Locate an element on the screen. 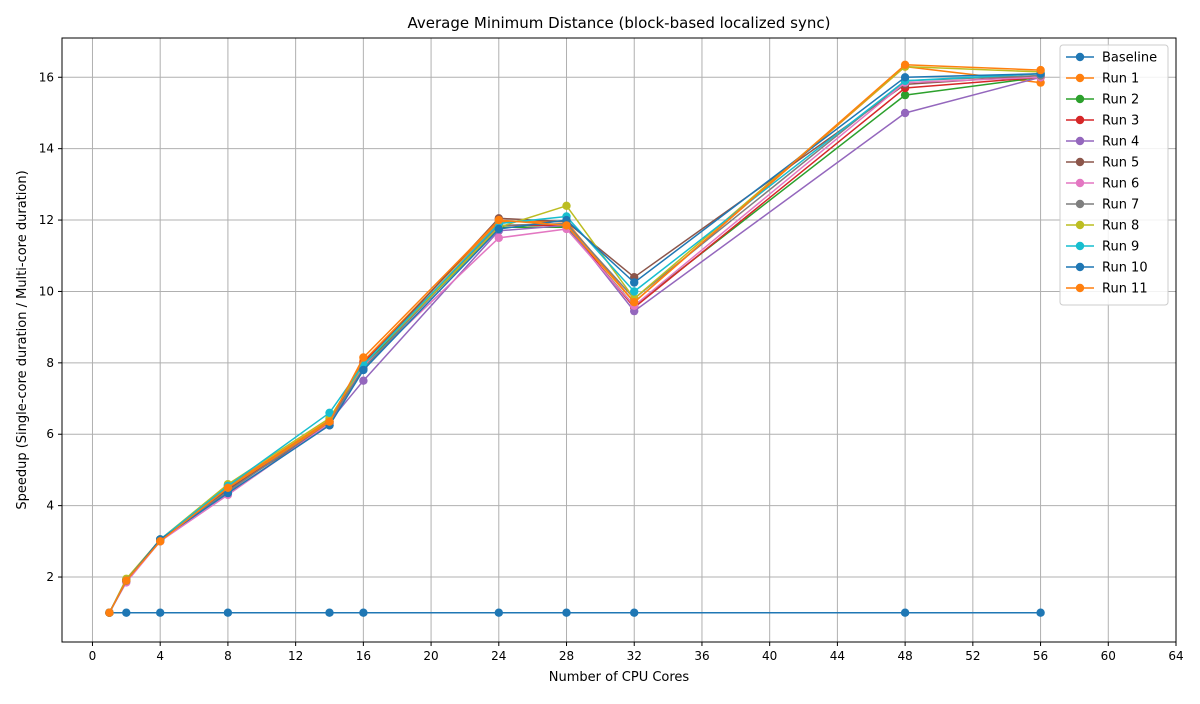 The width and height of the screenshot is (1200, 704). legend-label: Run 3 is located at coordinates (1120, 121).